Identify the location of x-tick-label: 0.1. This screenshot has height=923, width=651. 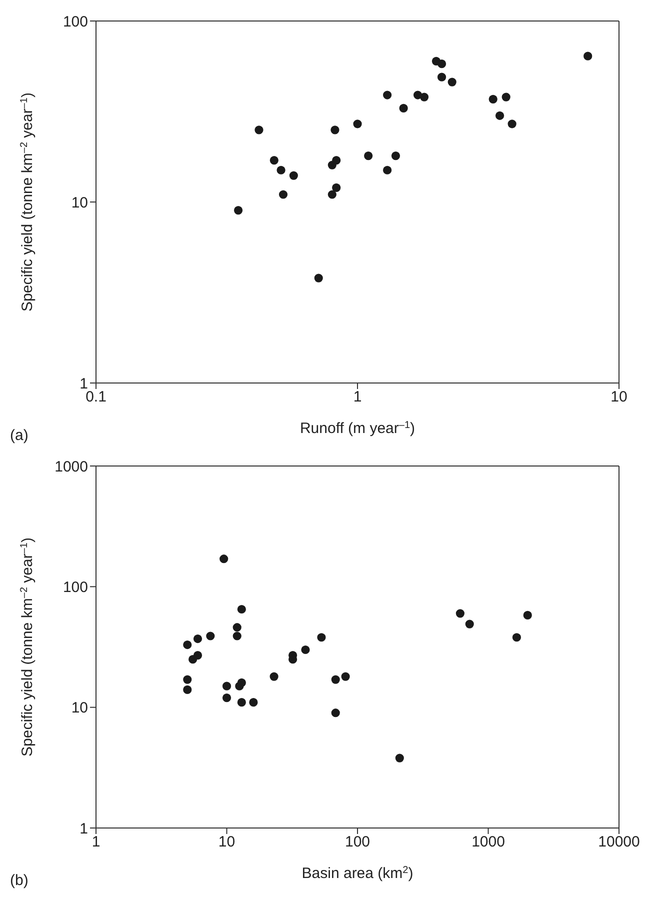
(96, 397).